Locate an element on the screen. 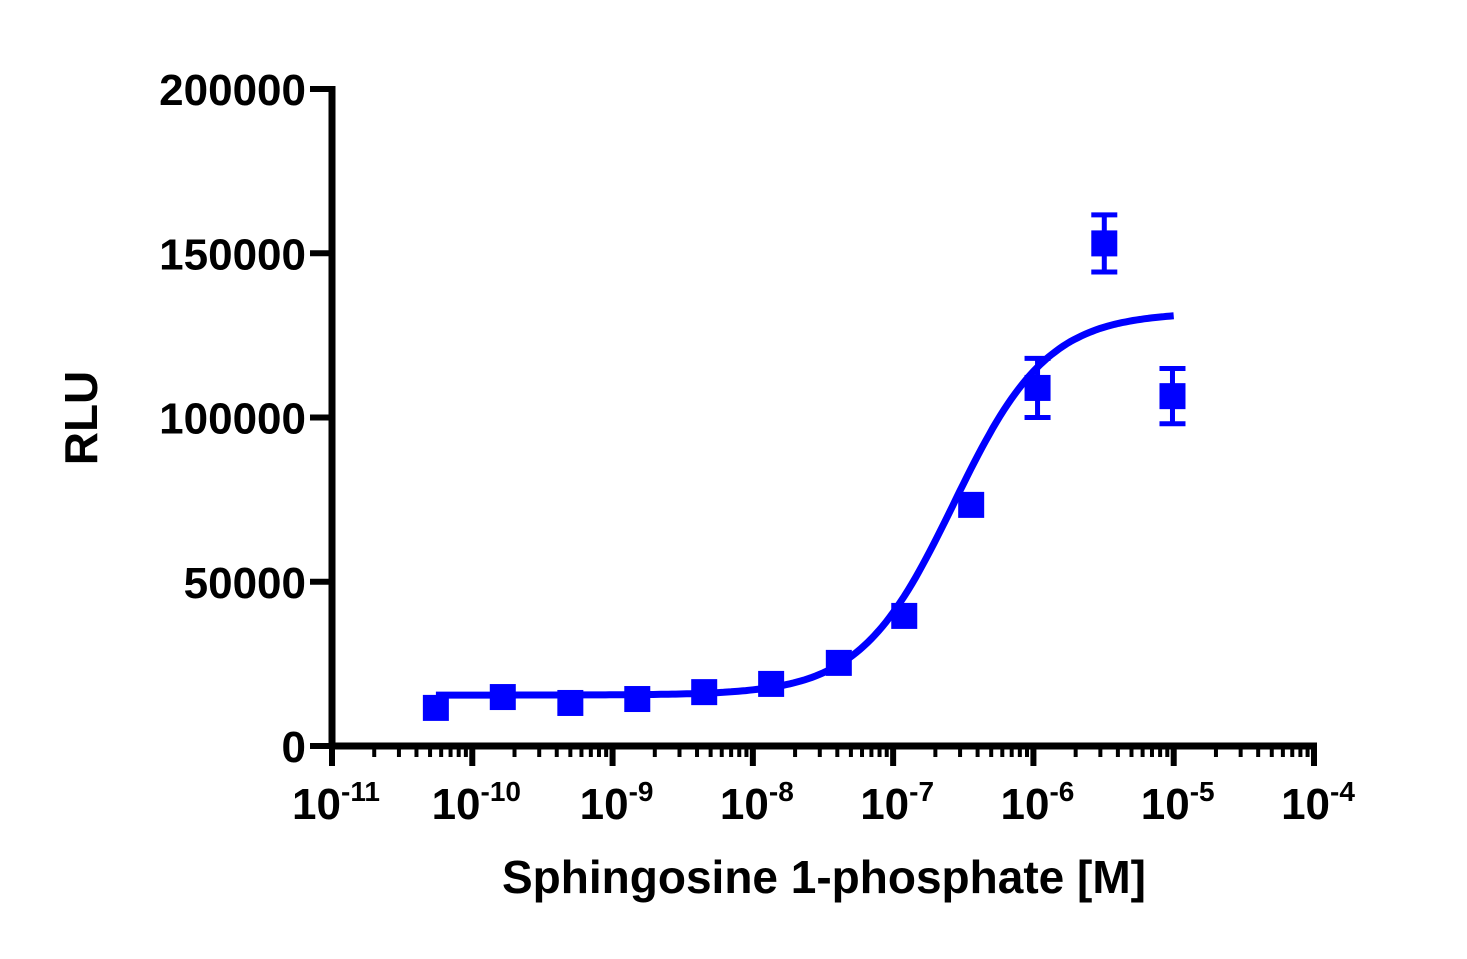 This screenshot has width=1467, height=959. y-tick-label: 0 is located at coordinates (294, 747).